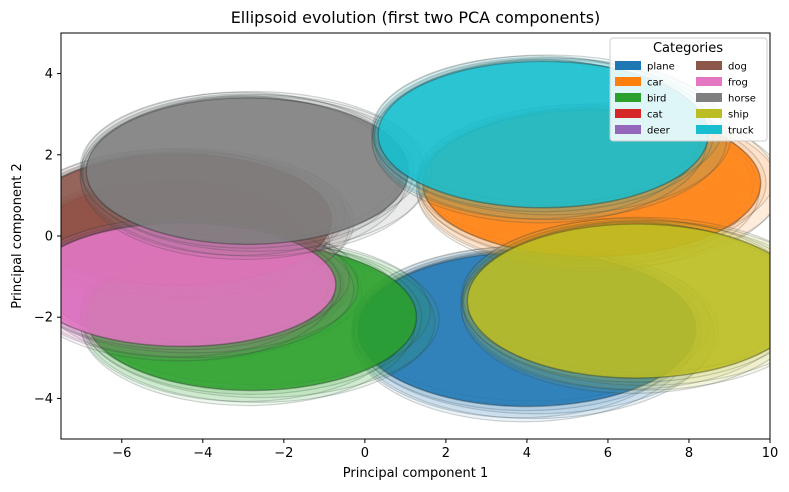 The image size is (789, 492). I want to click on y-tick-label: −4, so click(43, 399).